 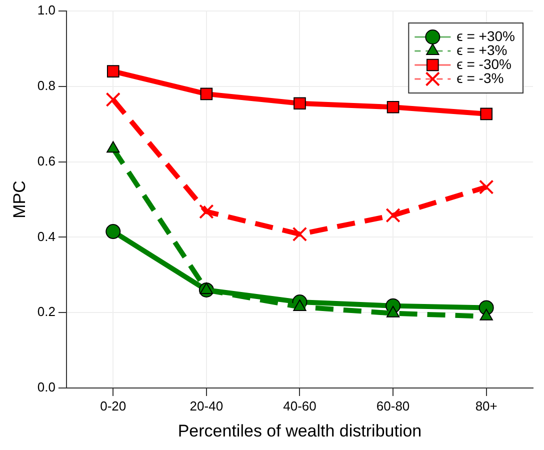 What do you see at coordinates (300, 430) in the screenshot?
I see `x-axis-title: Percentiles of wealth distribution` at bounding box center [300, 430].